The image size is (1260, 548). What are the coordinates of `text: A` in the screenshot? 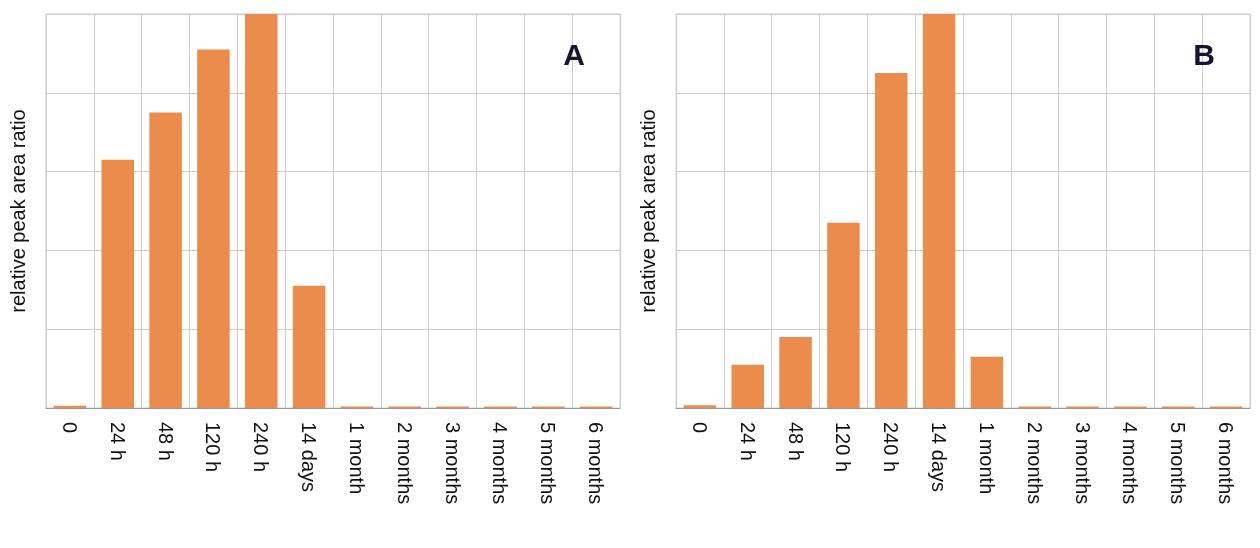 It's located at (574, 54).